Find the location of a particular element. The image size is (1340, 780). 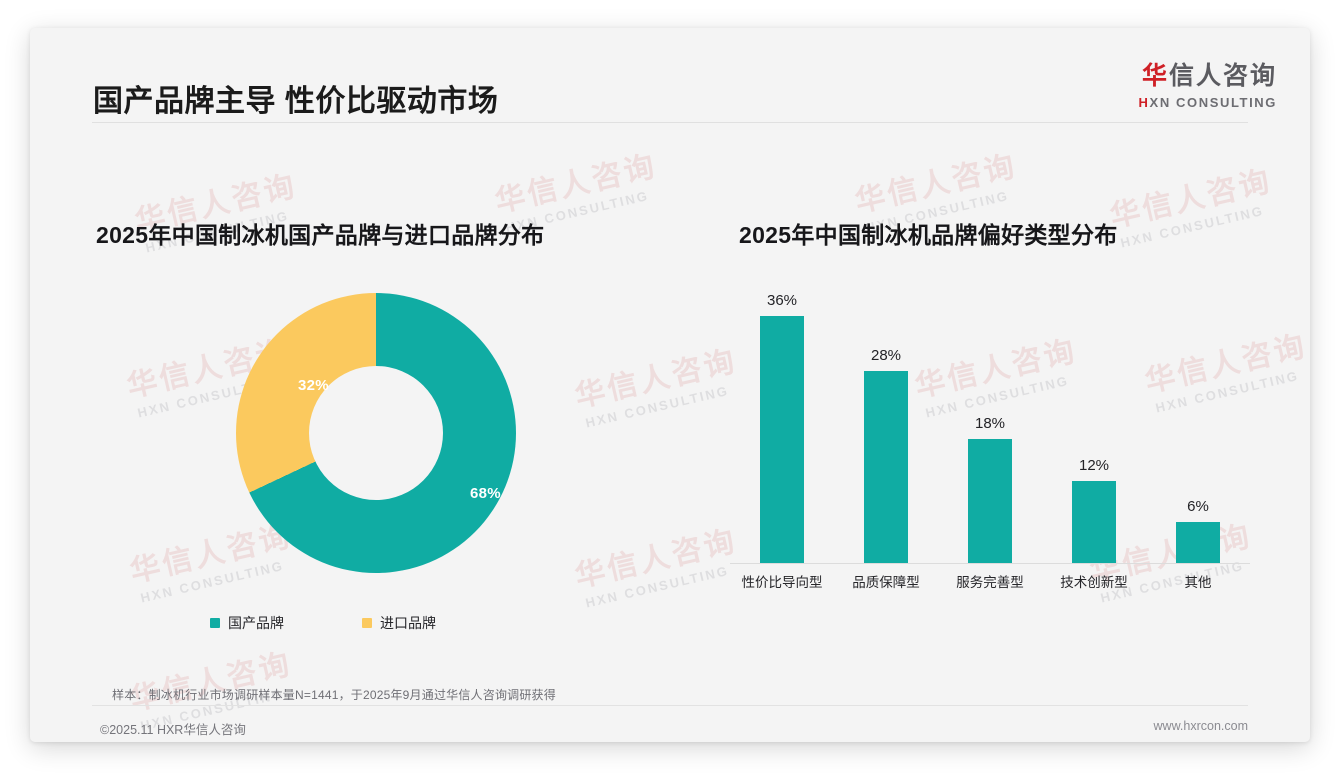

logo-en-highlight: H is located at coordinates (1144, 102).